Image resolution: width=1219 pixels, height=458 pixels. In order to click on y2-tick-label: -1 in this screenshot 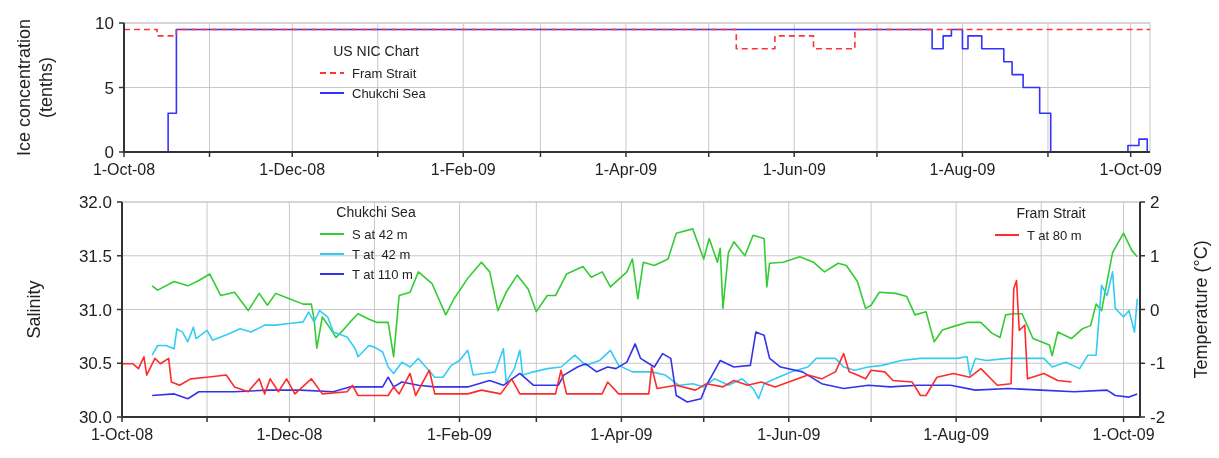, I will do `click(1158, 364)`.